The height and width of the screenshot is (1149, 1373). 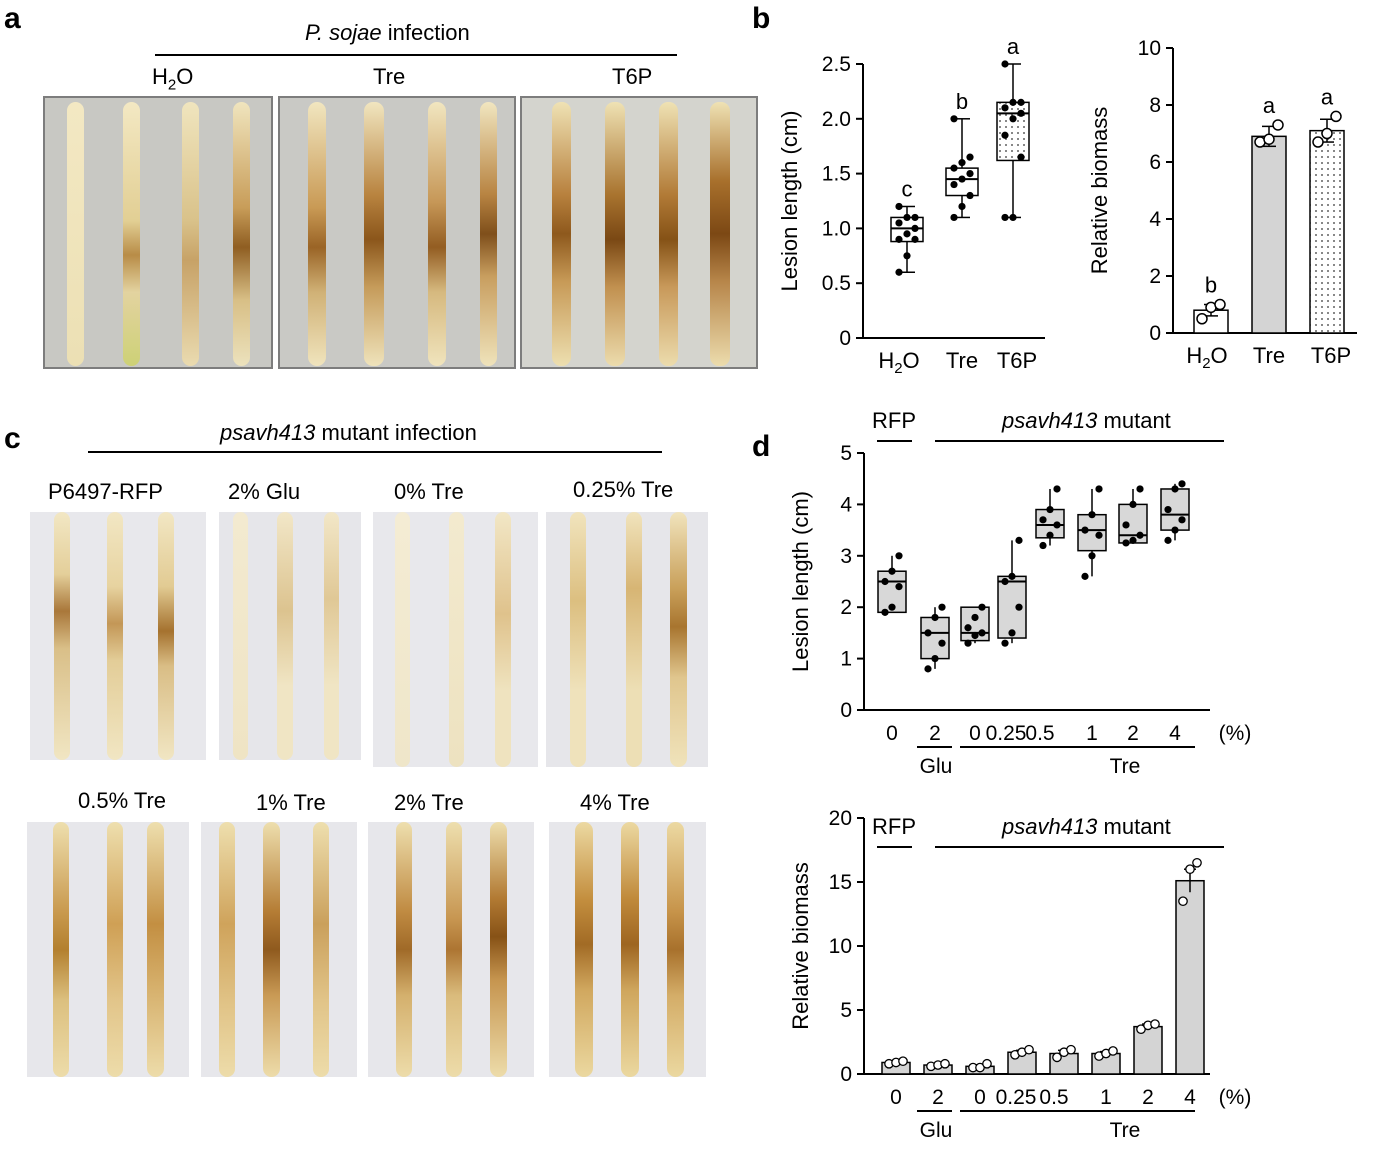 I want to click on y-tick-label: 5, so click(x=846, y=1010).